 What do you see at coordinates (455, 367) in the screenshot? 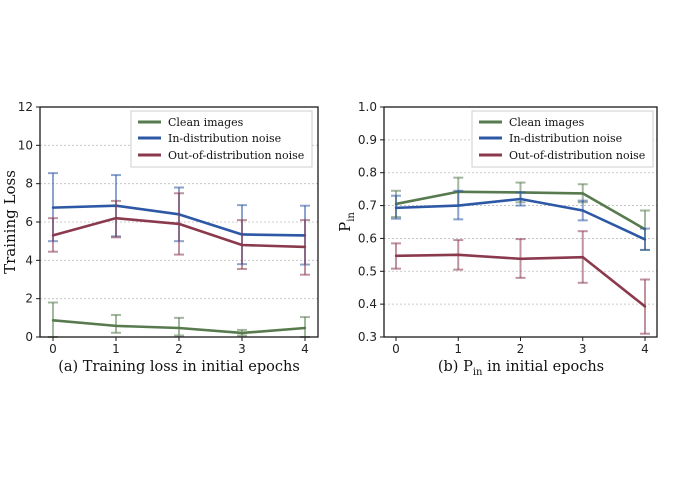
I see `caption-b-main: (b) P` at bounding box center [455, 367].